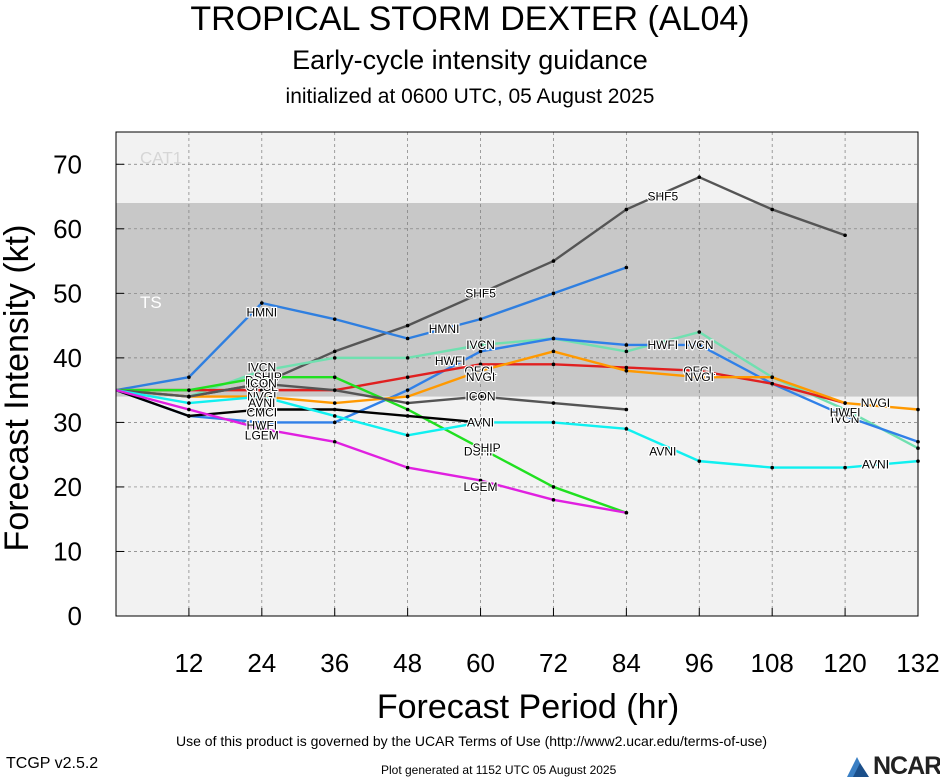 The width and height of the screenshot is (940, 781). What do you see at coordinates (151, 302) in the screenshot?
I see `band-label-ts: TS` at bounding box center [151, 302].